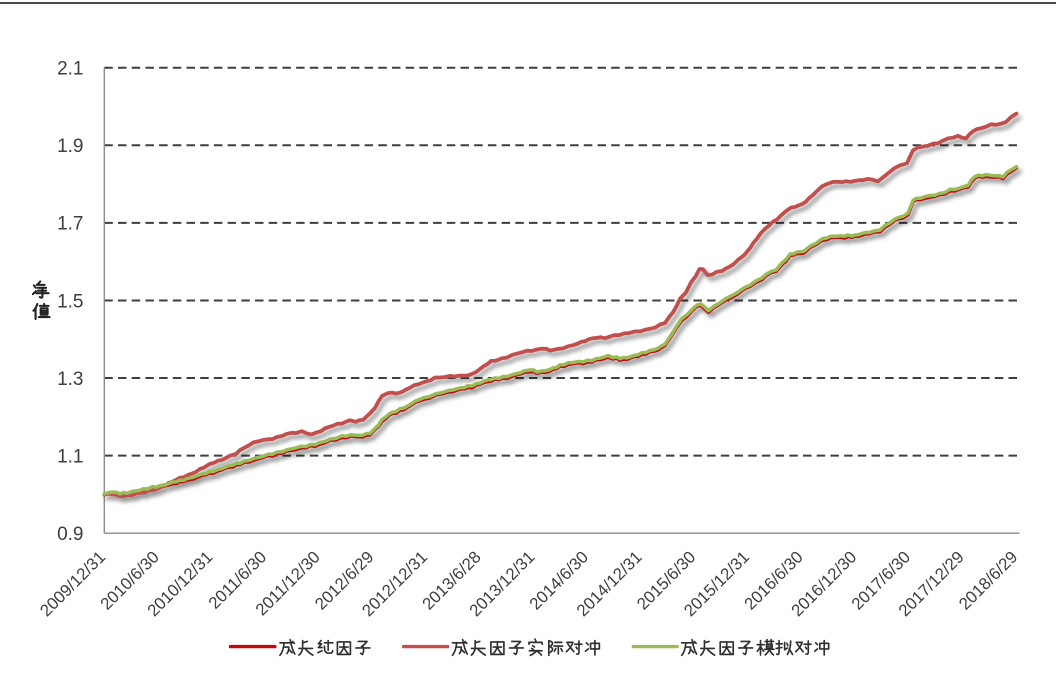 The width and height of the screenshot is (1056, 675). What do you see at coordinates (70, 456) in the screenshot?
I see `svg-text: 1.1` at bounding box center [70, 456].